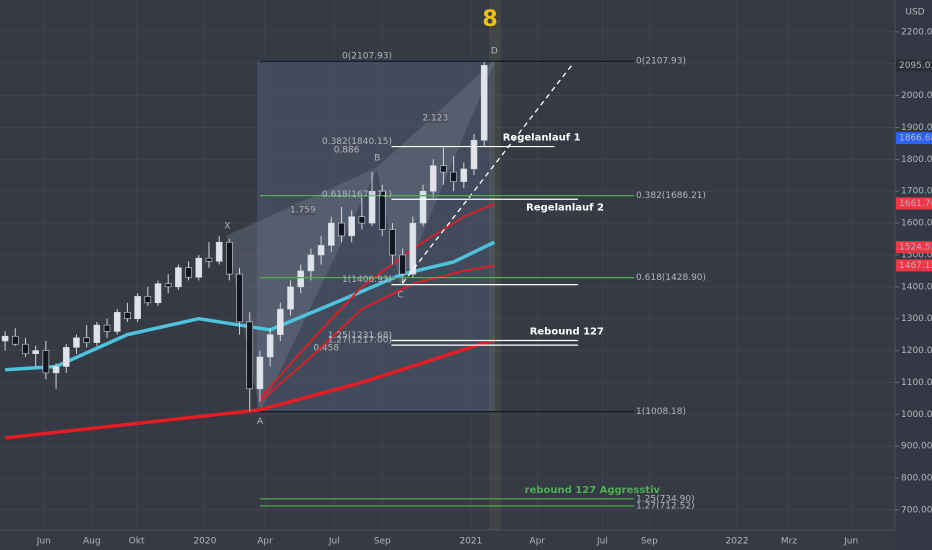  Describe the element at coordinates (661, 412) in the screenshot. I see `level-label: 1(1008.18)` at that location.